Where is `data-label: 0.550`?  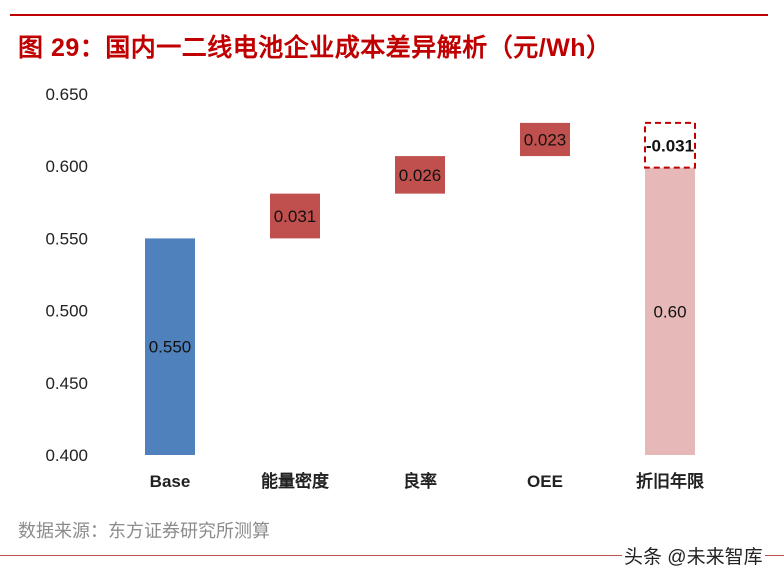 data-label: 0.550 is located at coordinates (170, 347).